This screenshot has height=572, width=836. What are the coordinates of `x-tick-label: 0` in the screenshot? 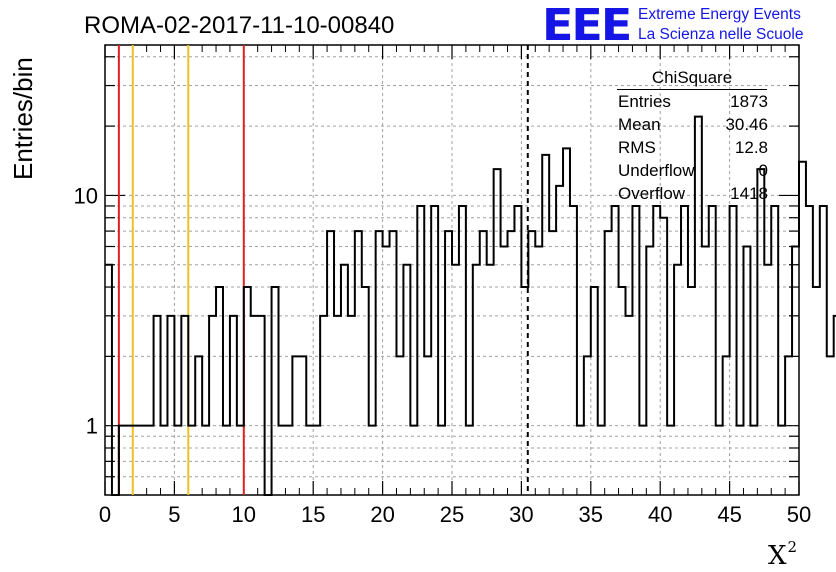 It's located at (105, 514).